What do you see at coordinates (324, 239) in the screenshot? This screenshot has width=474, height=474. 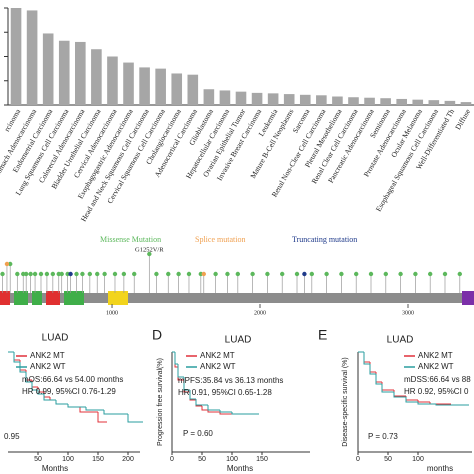 I see `legend-label: Truncating mutation` at bounding box center [324, 239].